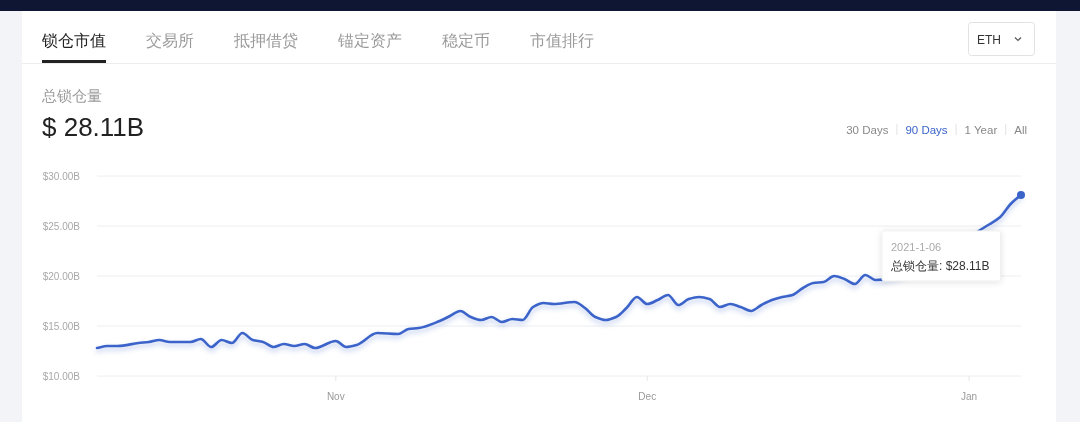 This screenshot has height=422, width=1080. Describe the element at coordinates (926, 130) in the screenshot. I see `text: 90 Days` at that location.